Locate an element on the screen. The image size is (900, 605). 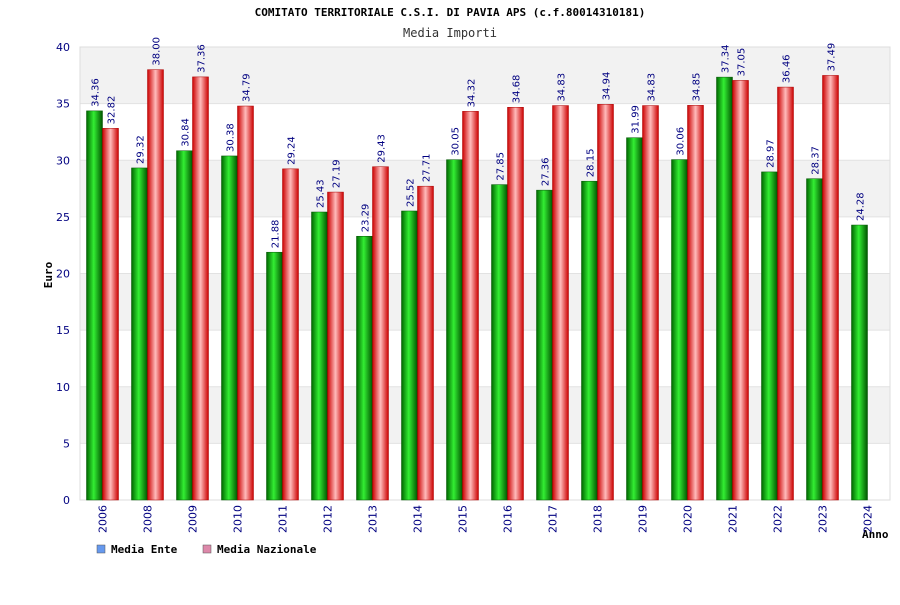
bar-media-ente-2024 is located at coordinates (859, 362).